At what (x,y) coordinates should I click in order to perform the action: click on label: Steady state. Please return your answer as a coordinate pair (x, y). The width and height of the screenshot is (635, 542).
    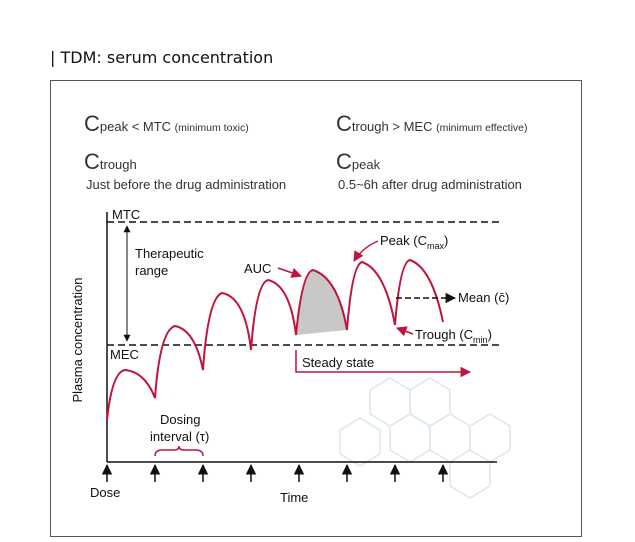
    Looking at the image, I should click on (338, 362).